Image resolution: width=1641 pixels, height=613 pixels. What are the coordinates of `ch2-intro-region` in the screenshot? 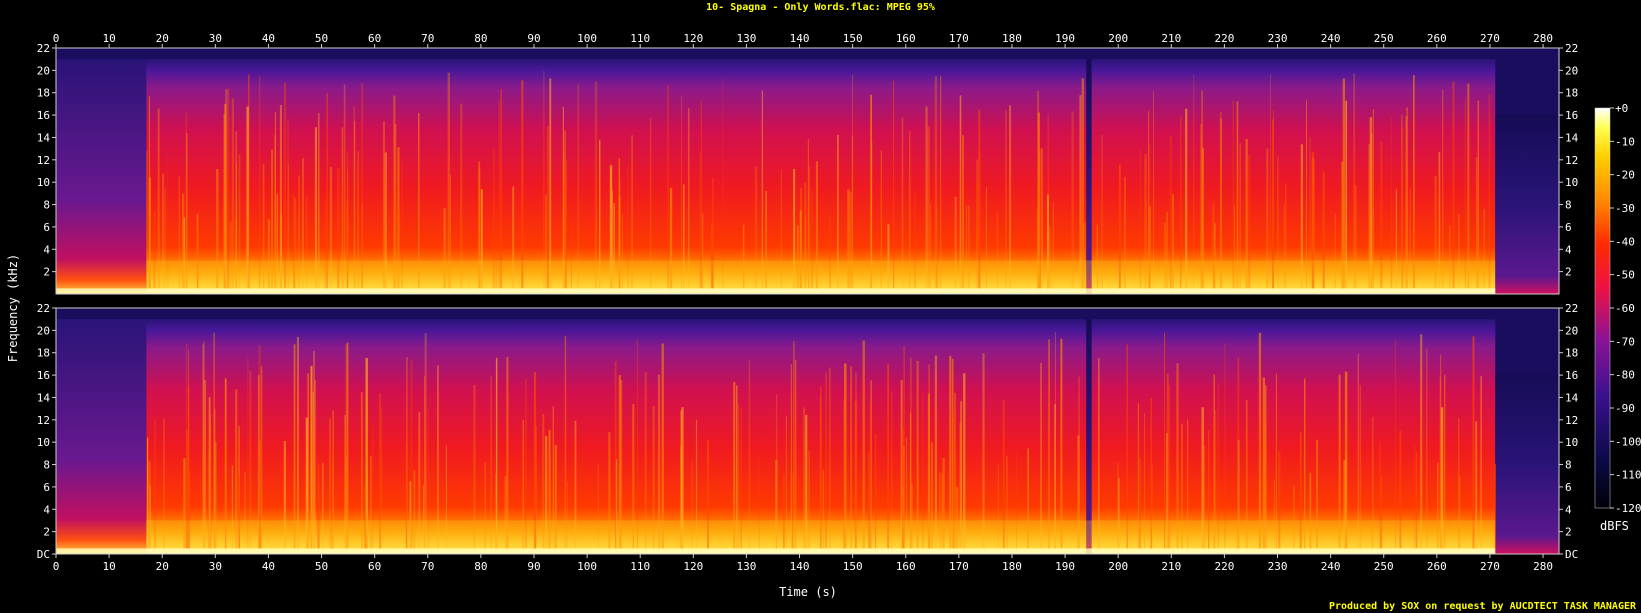 It's located at (101, 436).